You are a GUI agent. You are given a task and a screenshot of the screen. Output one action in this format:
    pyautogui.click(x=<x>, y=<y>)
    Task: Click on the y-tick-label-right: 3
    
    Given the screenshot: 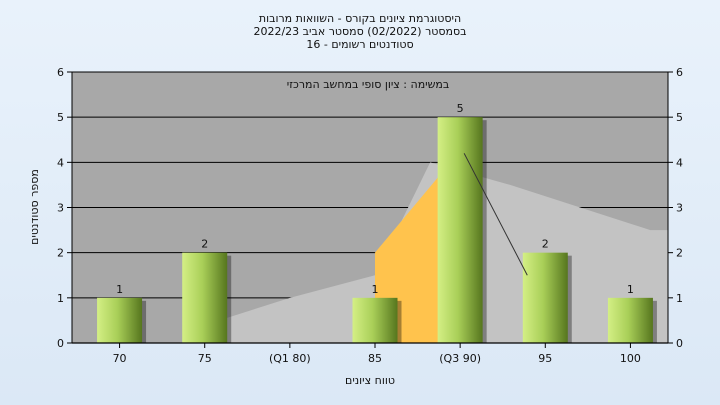 What is the action you would take?
    pyautogui.click(x=679, y=208)
    